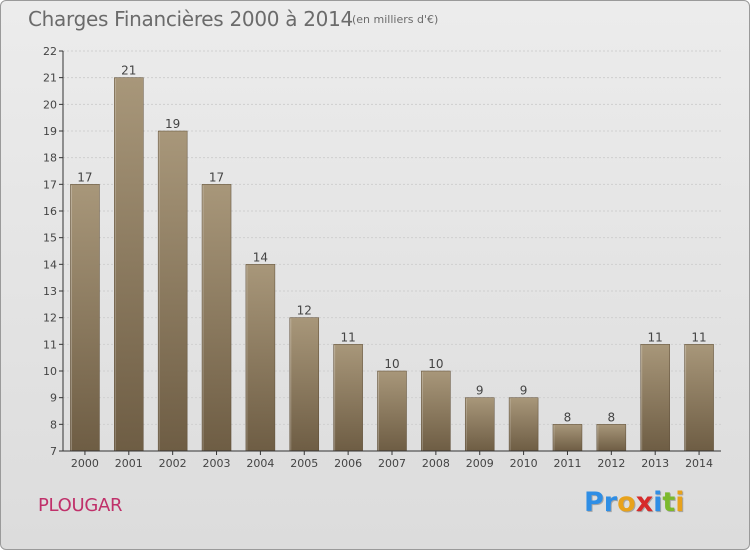 Image resolution: width=750 pixels, height=550 pixels. What do you see at coordinates (50, 318) in the screenshot?
I see `y-tick-label: 12` at bounding box center [50, 318].